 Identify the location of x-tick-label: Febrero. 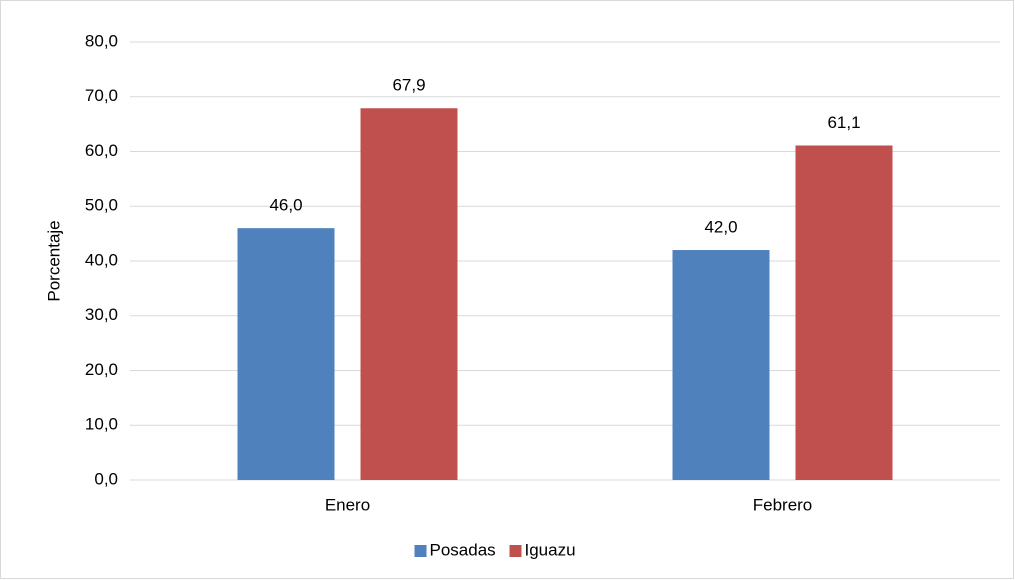
(783, 504).